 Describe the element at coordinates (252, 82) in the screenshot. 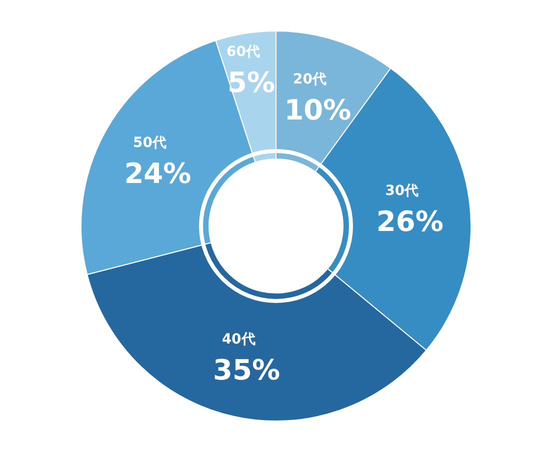

I see `data-label: 5%` at that location.